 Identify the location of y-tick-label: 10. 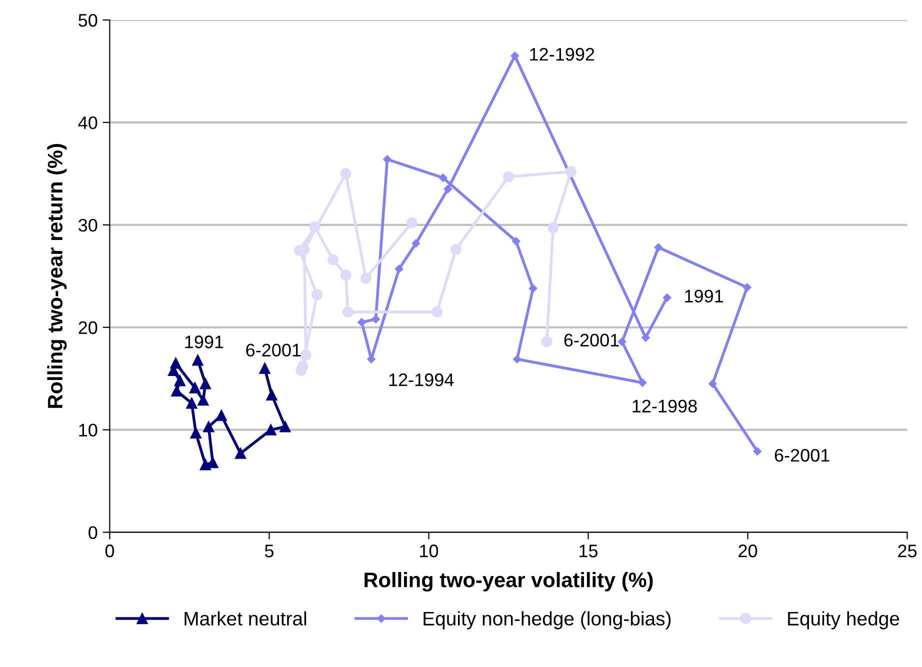
(88, 430).